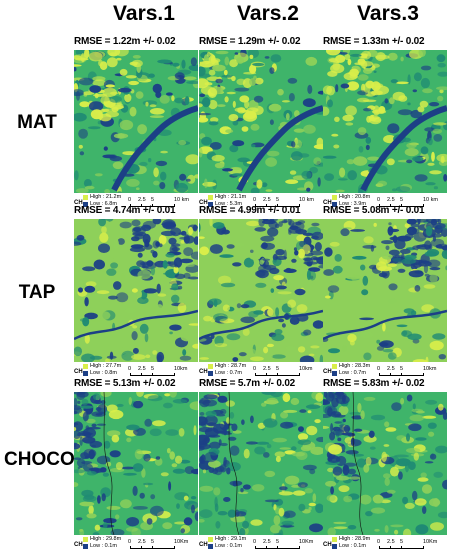 The width and height of the screenshot is (450, 556). Describe the element at coordinates (234, 463) in the screenshot. I see `boundary-line` at that location.